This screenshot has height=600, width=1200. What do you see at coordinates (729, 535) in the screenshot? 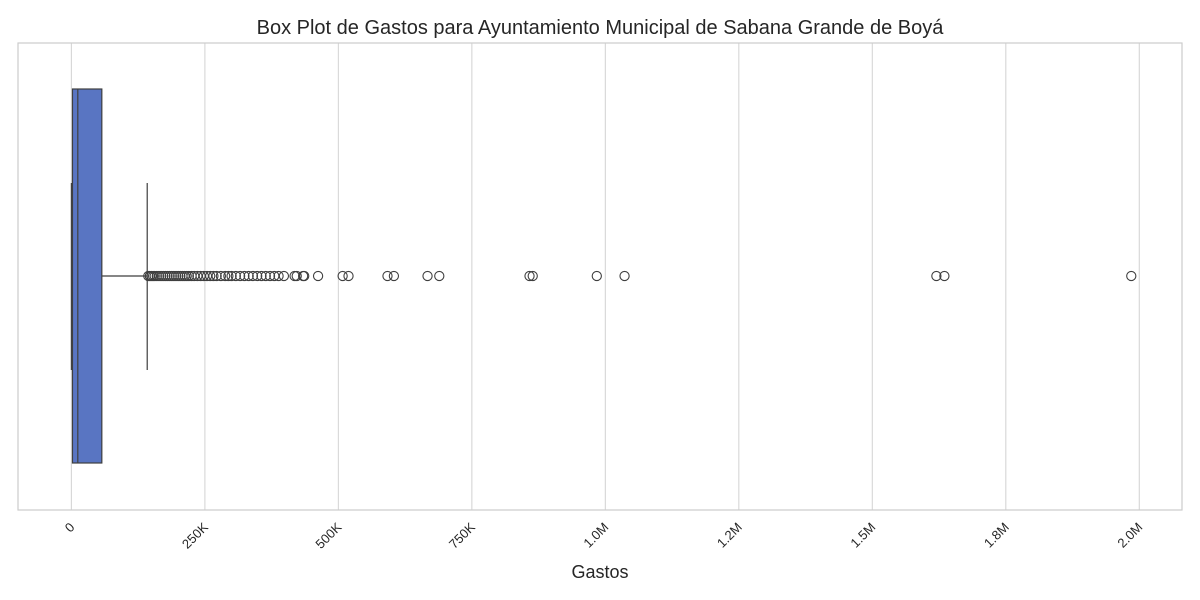
I see `x-tick-label: 1.2M` at bounding box center [729, 535].